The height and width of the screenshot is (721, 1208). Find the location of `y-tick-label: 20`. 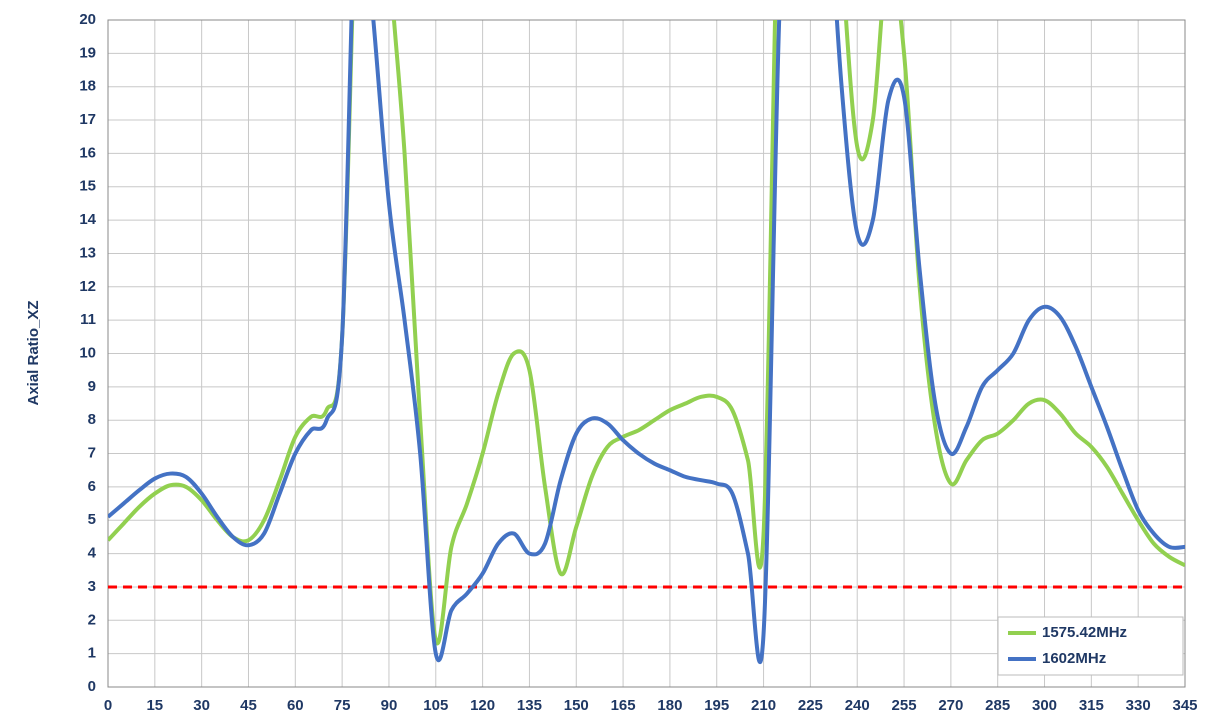

y-tick-label: 20 is located at coordinates (87, 19).